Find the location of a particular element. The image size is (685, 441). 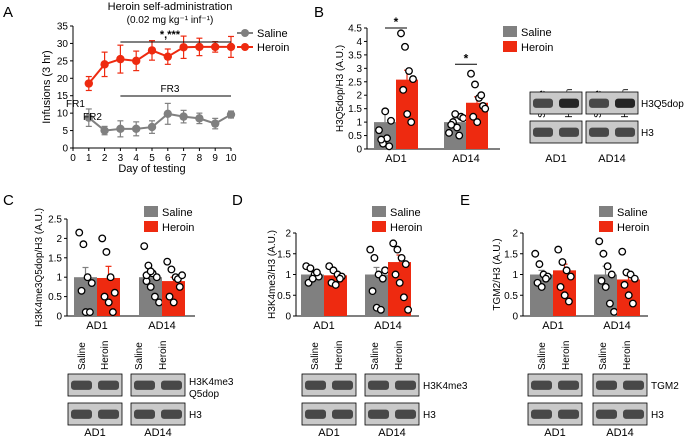

y-tick-label: 0 is located at coordinates (59, 317).